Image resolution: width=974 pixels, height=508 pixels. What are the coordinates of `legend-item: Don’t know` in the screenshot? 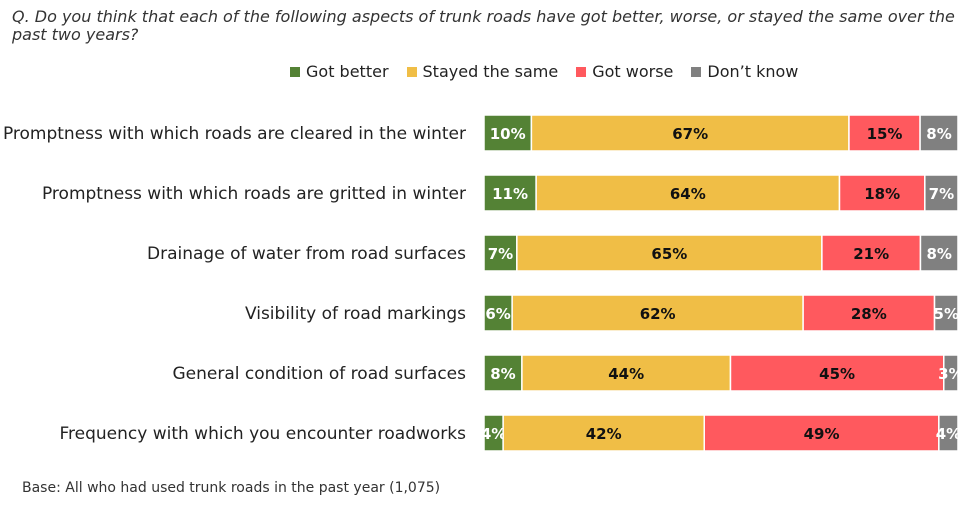 It's located at (744, 71).